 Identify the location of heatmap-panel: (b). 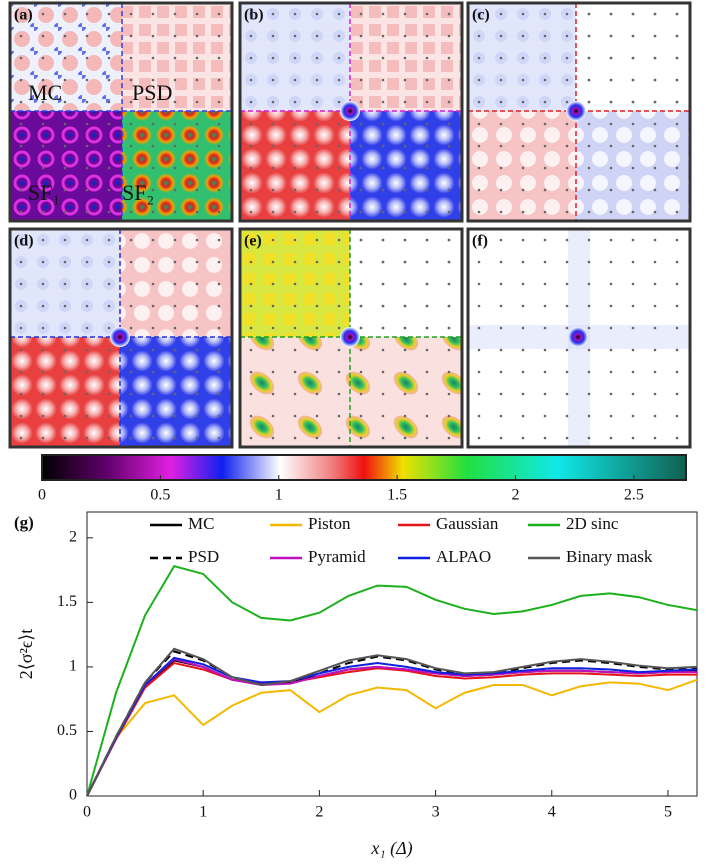
(351, 112).